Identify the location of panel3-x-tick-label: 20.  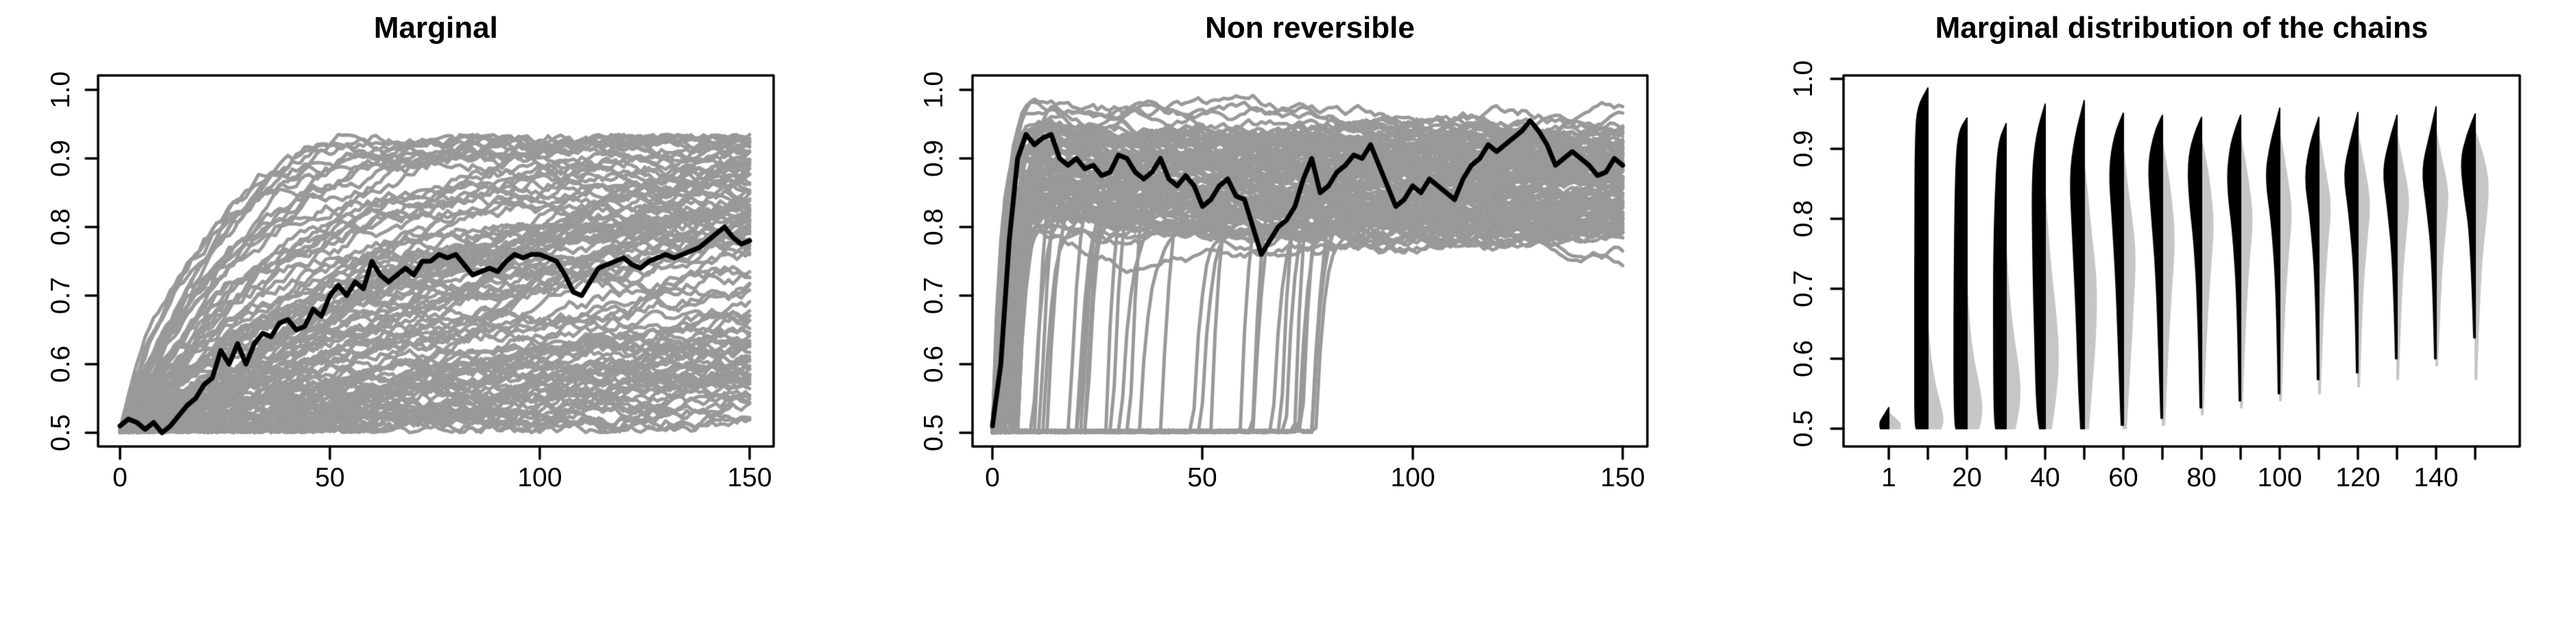
(1967, 477).